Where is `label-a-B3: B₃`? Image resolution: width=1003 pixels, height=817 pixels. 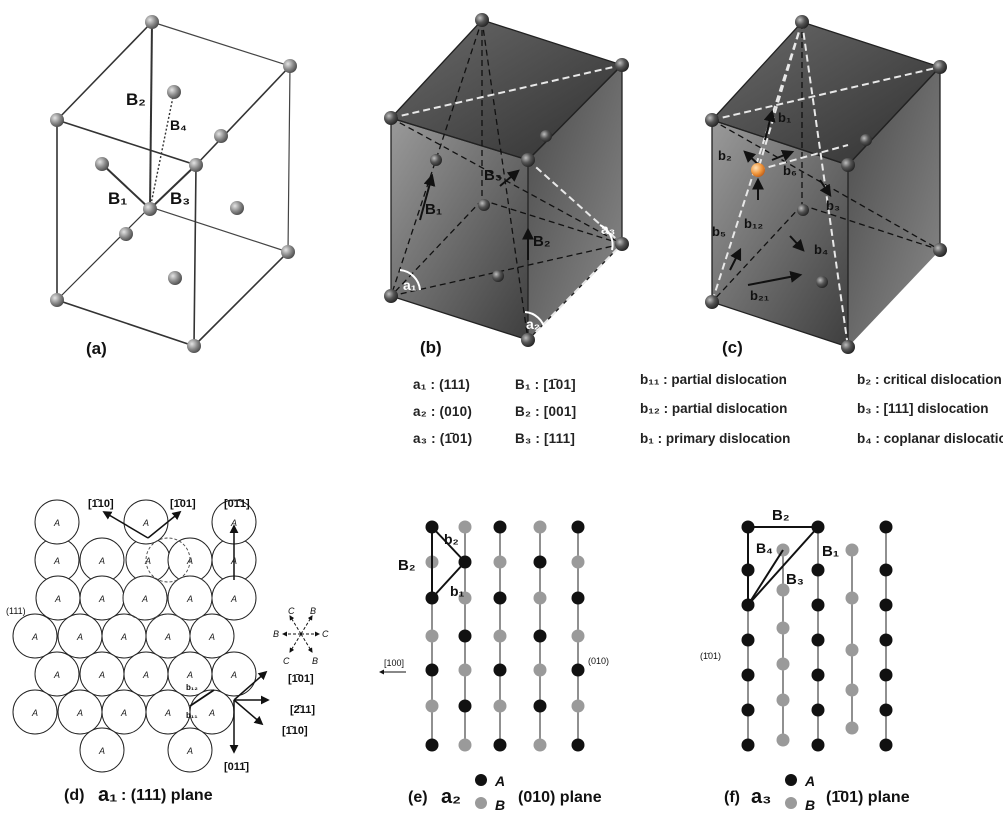 label-a-B3: B₃ is located at coordinates (180, 198).